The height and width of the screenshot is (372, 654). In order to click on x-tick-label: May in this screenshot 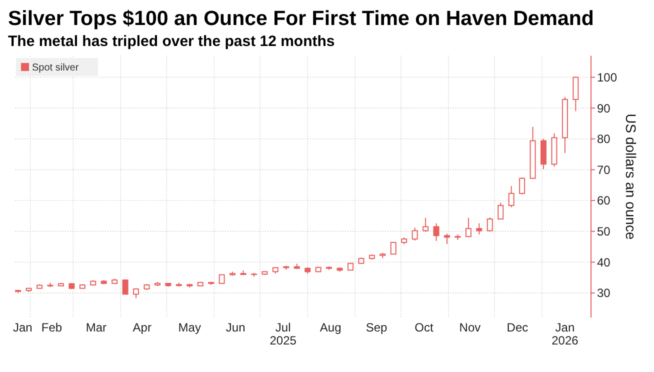, I will do `click(189, 327)`.